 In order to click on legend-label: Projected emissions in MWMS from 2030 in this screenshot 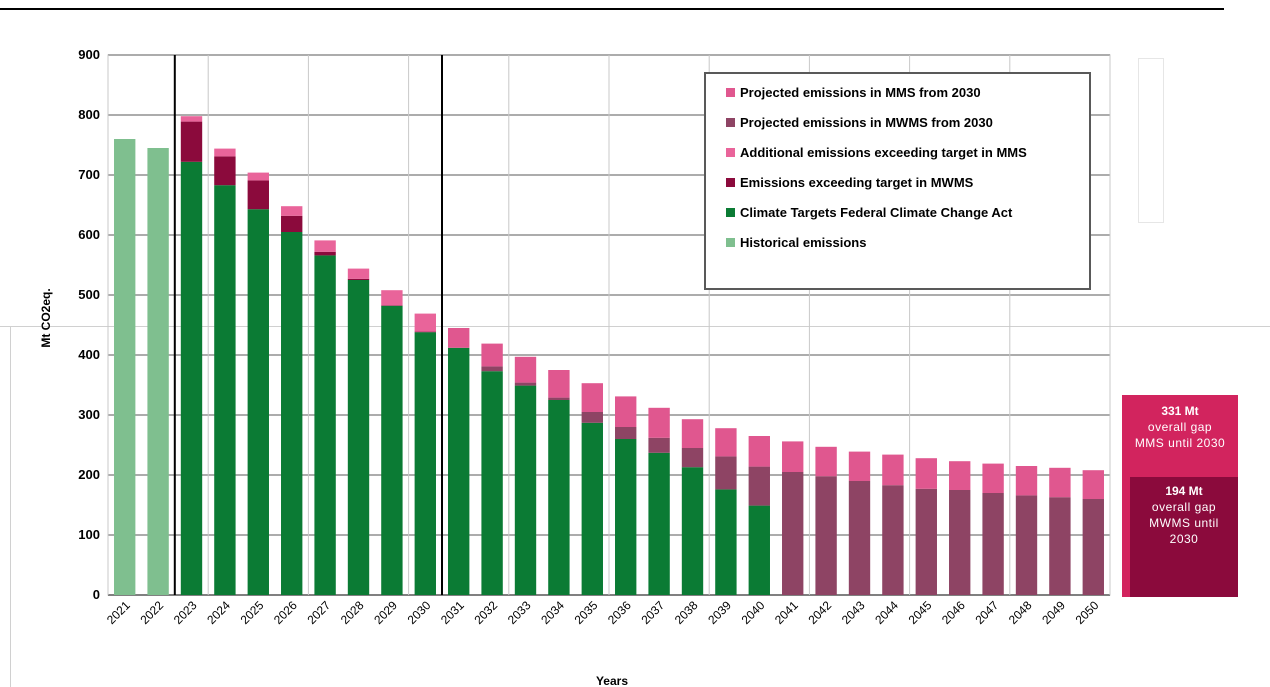, I will do `click(866, 122)`.